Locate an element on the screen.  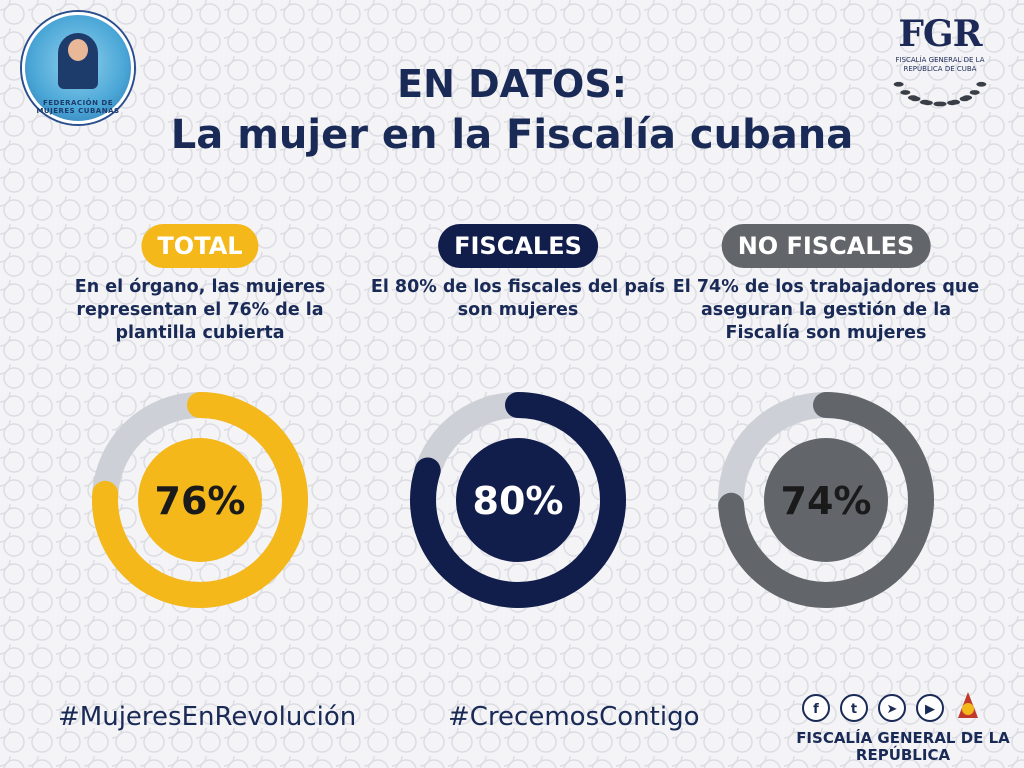
donut-chart-fiscales: 80% is located at coordinates (518, 500).